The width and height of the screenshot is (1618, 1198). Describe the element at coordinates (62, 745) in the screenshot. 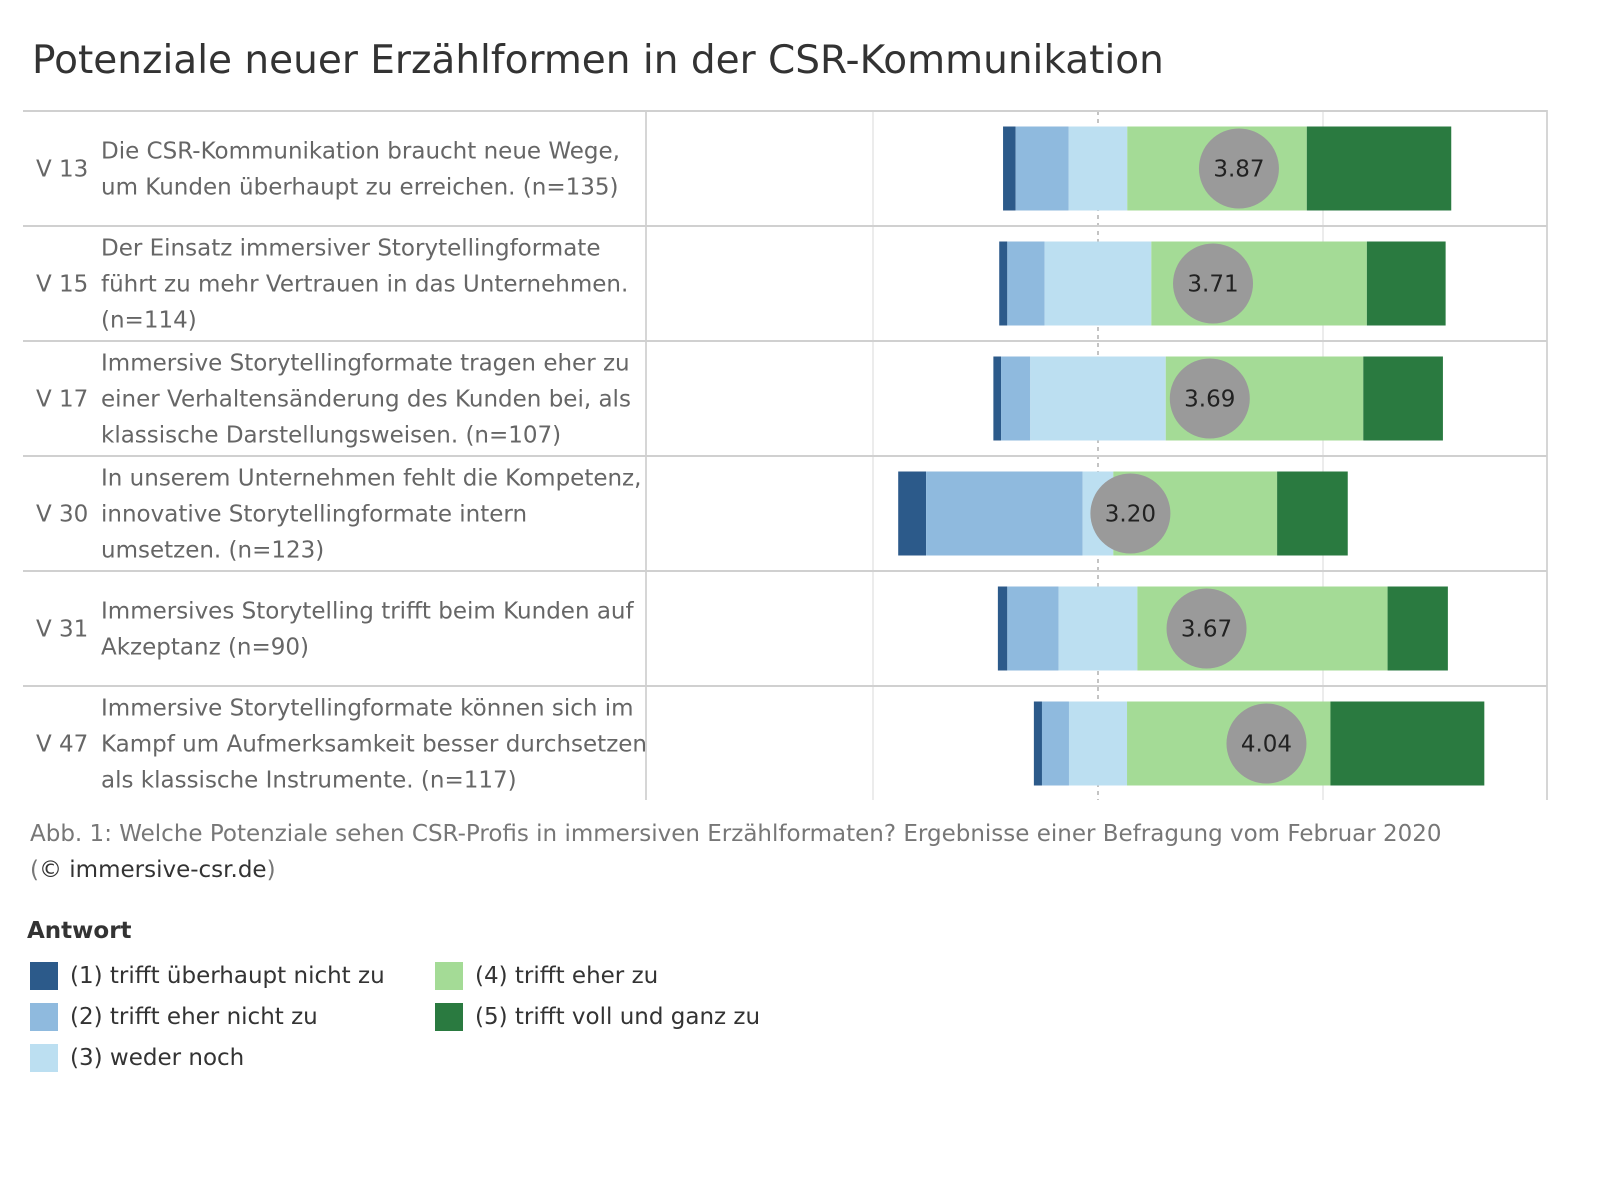

I see `row-code-label: V 47` at that location.